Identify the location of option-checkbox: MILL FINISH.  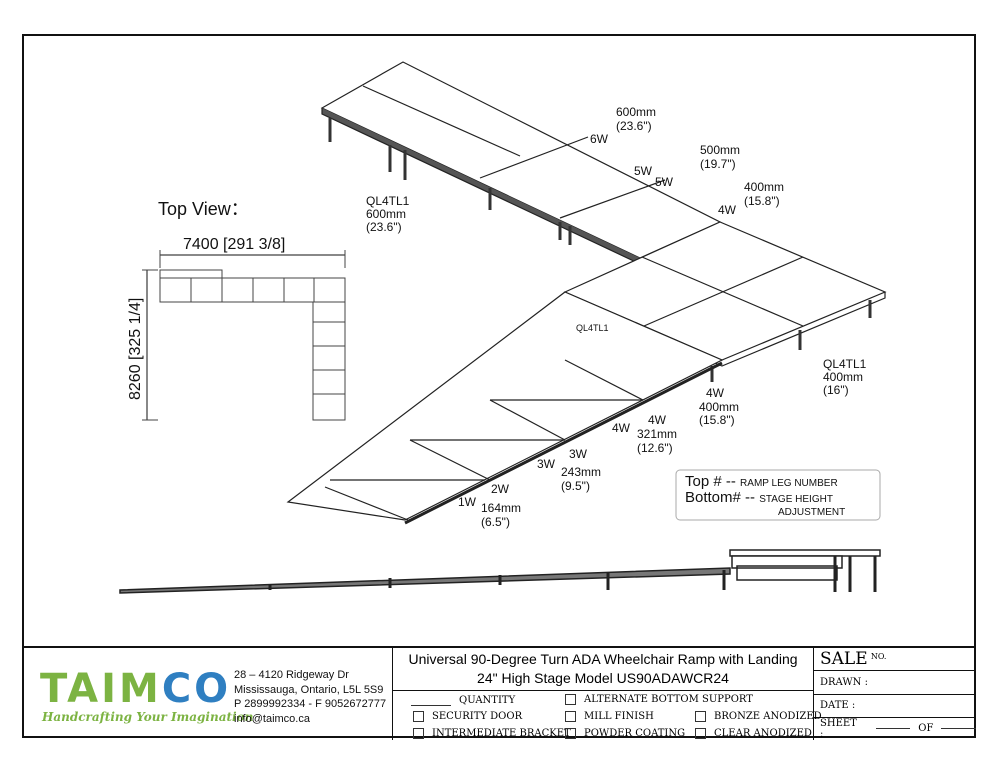
(609, 716).